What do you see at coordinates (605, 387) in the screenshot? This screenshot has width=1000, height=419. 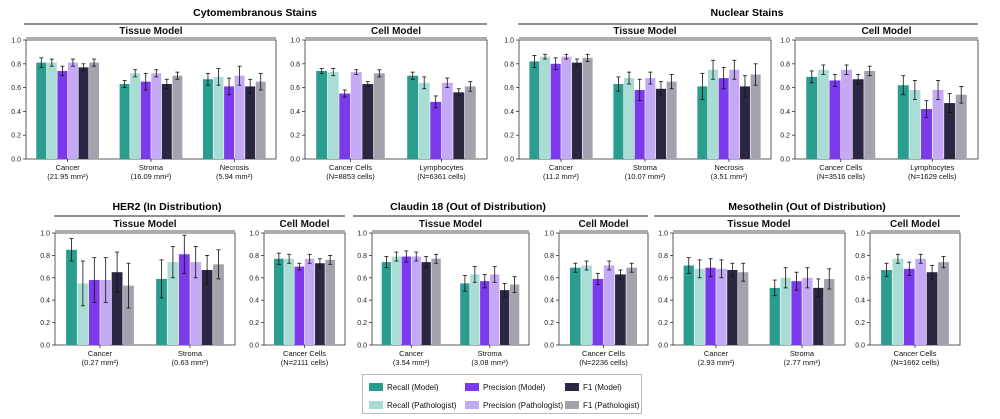 I see `legend-item-f1-model: F1 (Model)` at bounding box center [605, 387].